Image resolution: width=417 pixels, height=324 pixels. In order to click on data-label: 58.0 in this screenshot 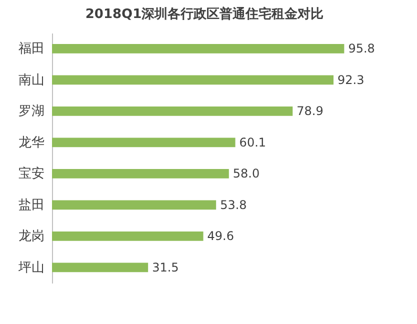, I will do `click(246, 173)`.